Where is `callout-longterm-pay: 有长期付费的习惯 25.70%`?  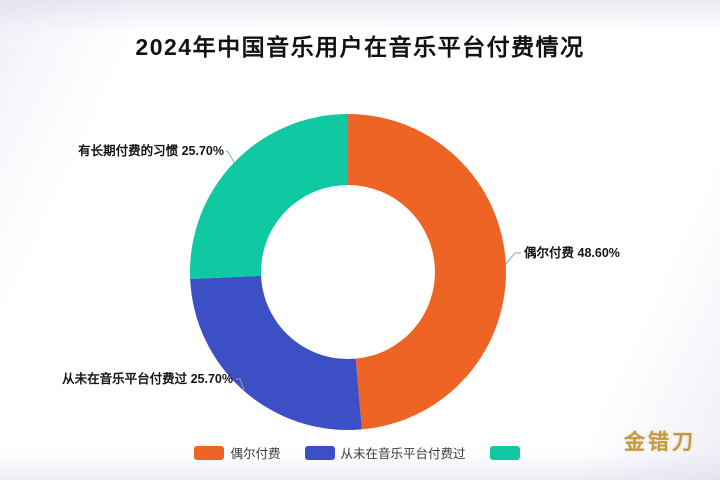 callout-longterm-pay: 有长期付费的习惯 25.70% is located at coordinates (151, 151).